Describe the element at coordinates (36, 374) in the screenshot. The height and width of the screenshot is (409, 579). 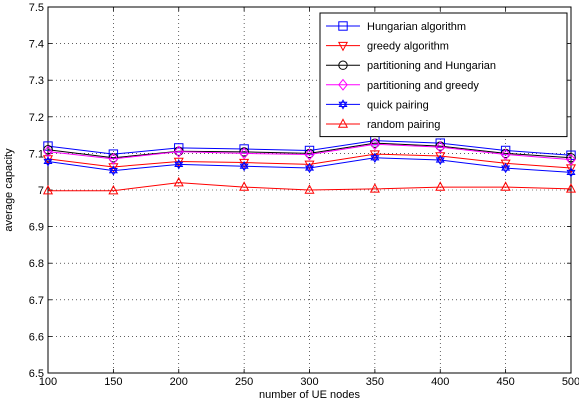
I see `y-tick-label: 6.5` at that location.